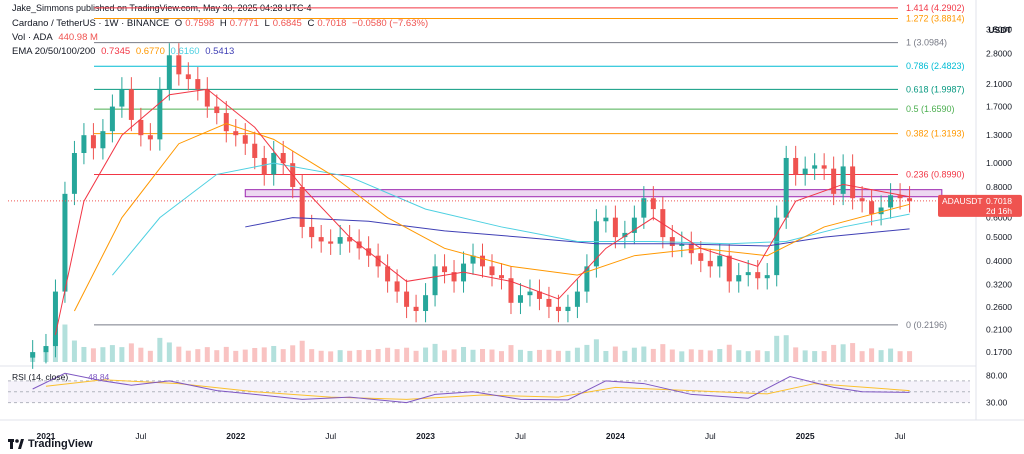 The image size is (1024, 454). Describe the element at coordinates (150, 51) in the screenshot. I see `ema-50-value: 0.6770` at that location.